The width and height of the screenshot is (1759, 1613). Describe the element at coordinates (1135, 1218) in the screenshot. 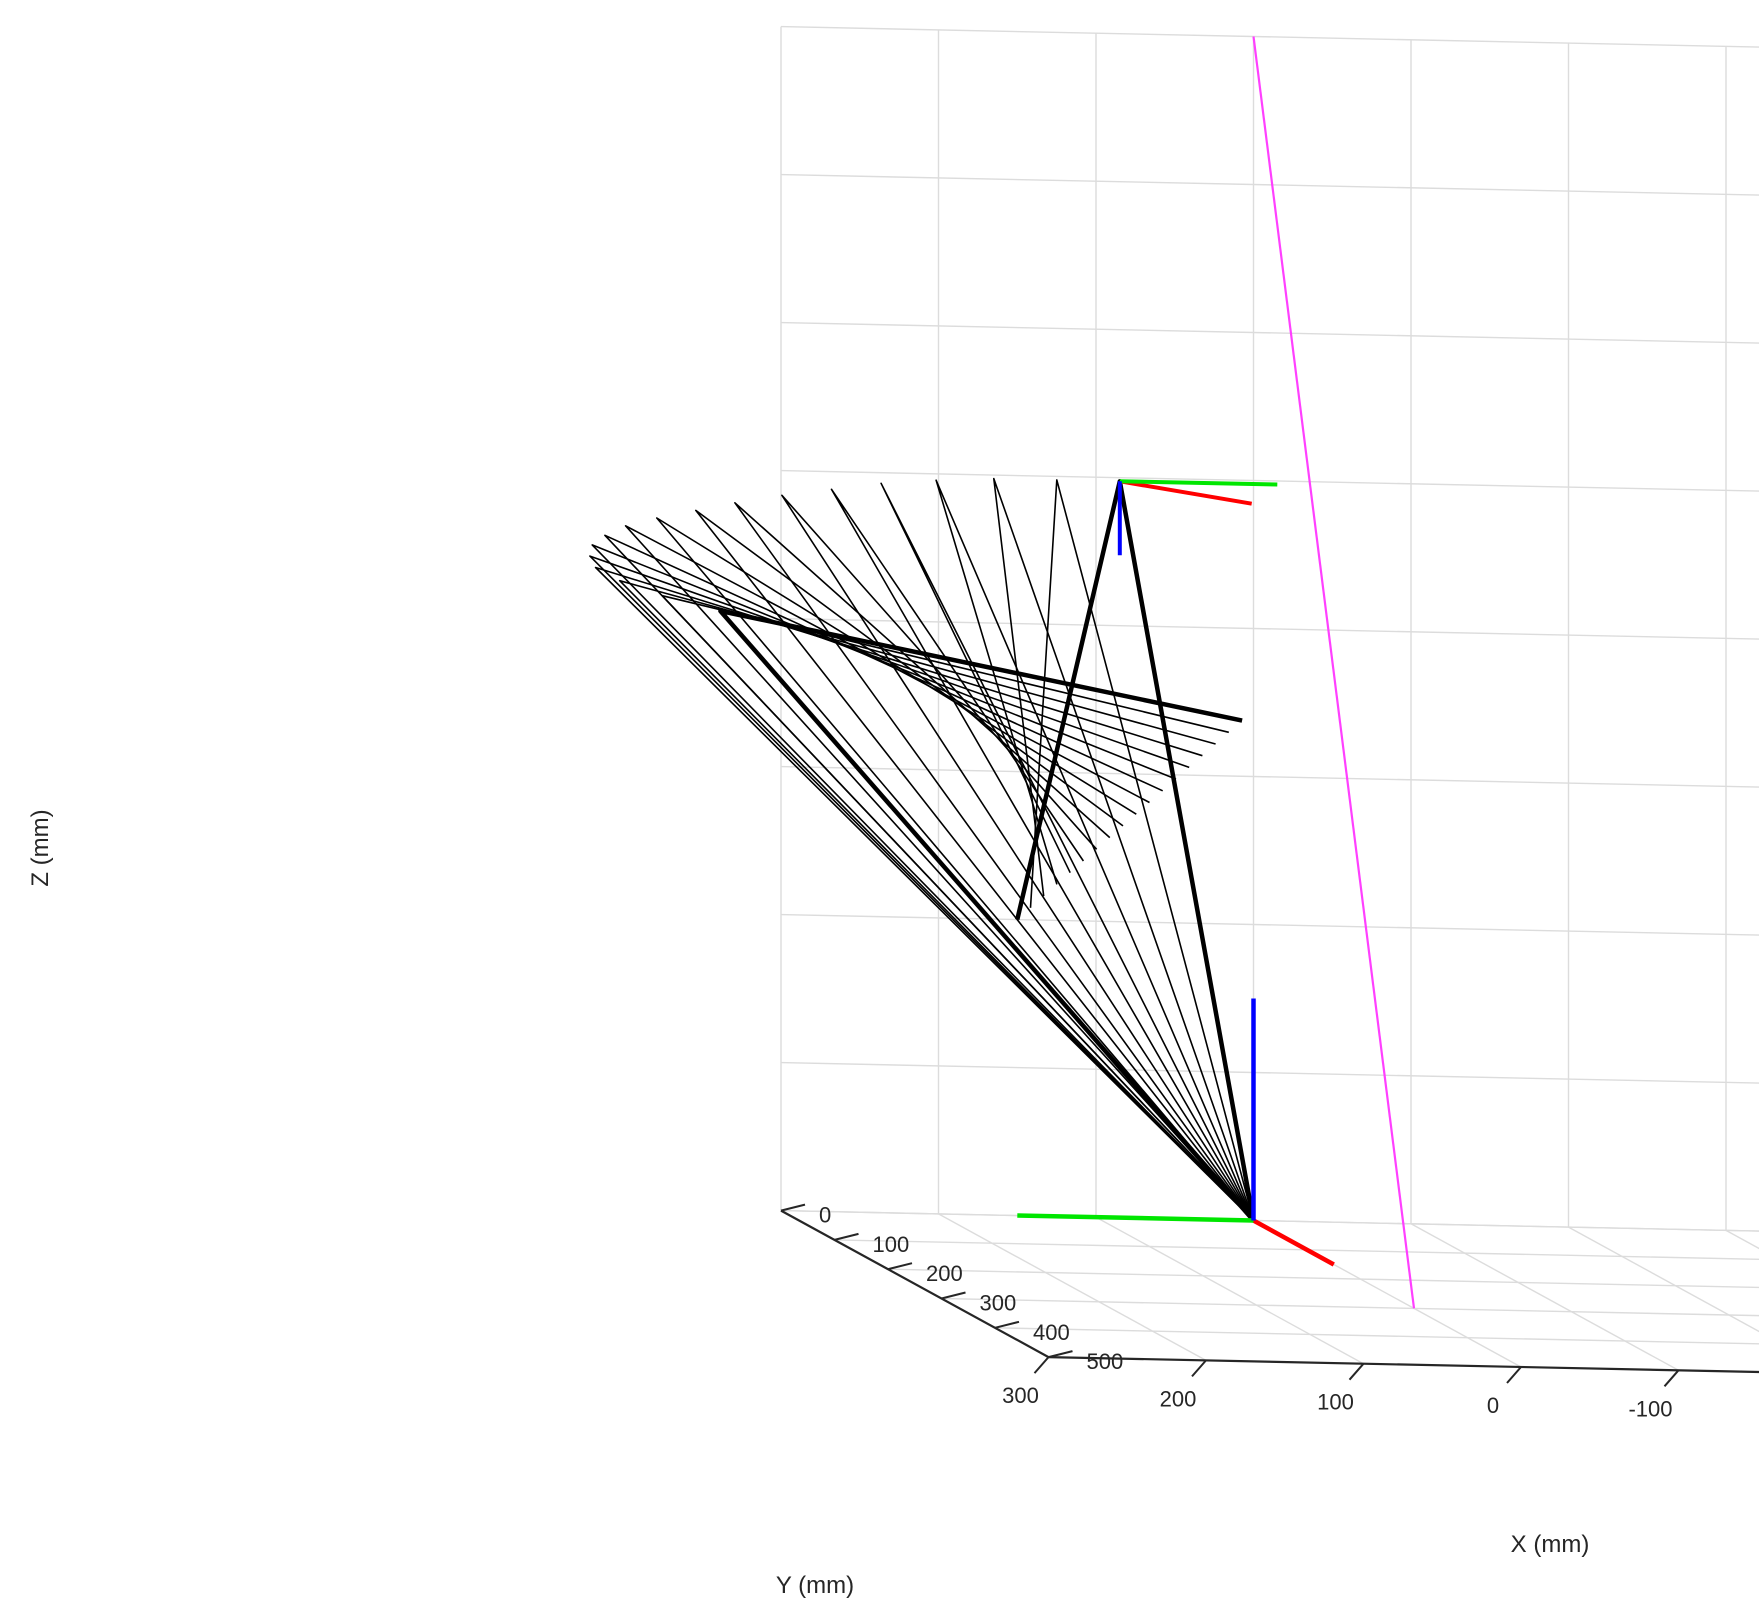

I see `base-frame-y-axis` at that location.